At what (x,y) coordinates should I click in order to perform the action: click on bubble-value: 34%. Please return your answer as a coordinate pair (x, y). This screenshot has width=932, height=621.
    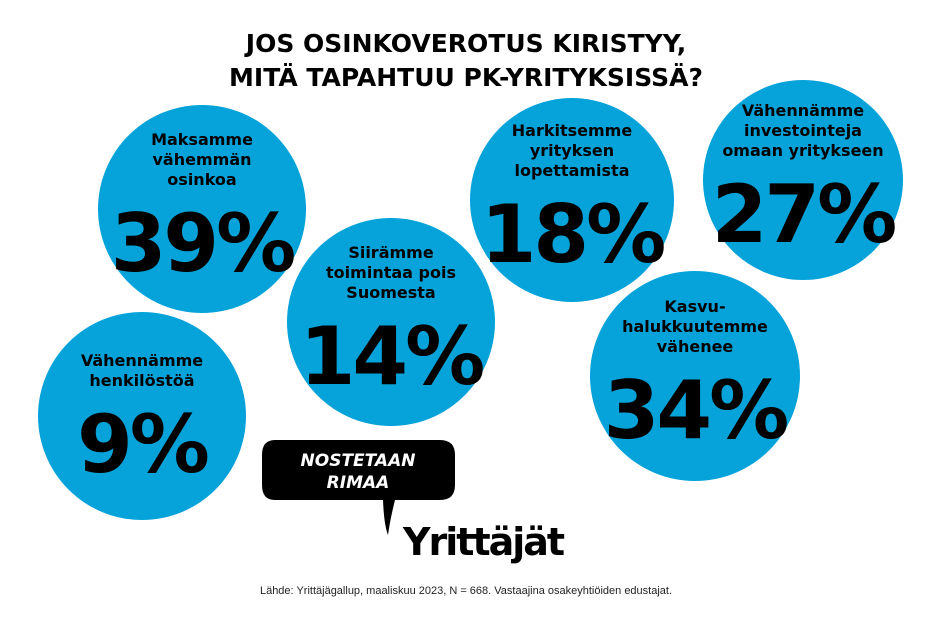
    Looking at the image, I should click on (695, 410).